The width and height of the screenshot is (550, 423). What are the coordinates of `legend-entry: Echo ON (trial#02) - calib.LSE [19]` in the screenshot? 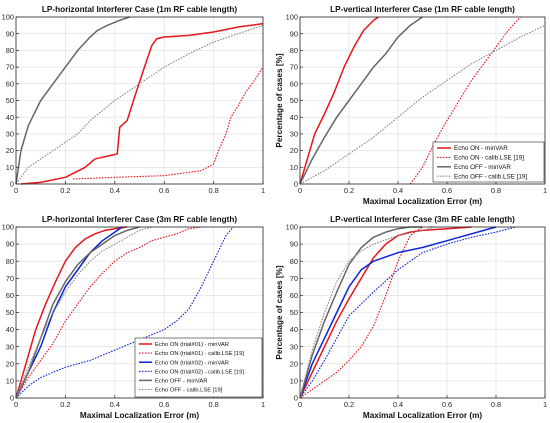 It's located at (199, 372).